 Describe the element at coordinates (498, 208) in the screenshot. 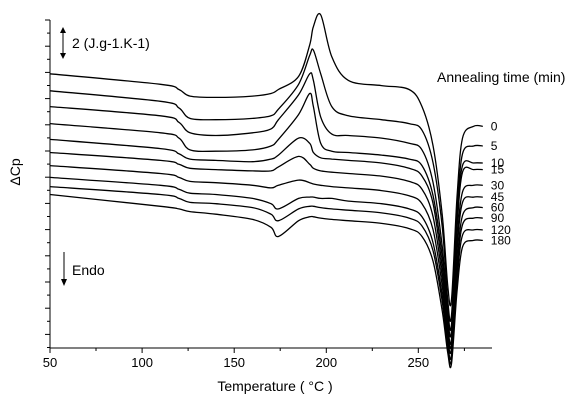

I see `series-label-60-min: 60` at that location.